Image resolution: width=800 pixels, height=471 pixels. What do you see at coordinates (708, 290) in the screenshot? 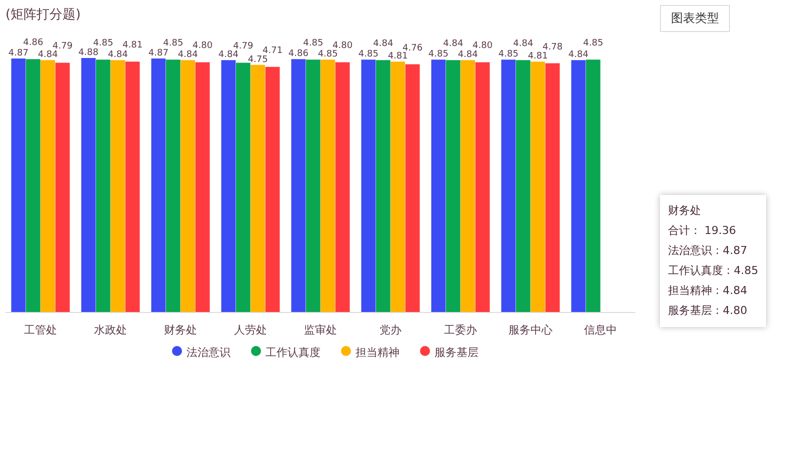
I see `text: 担当精神 : 4.84` at bounding box center [708, 290].